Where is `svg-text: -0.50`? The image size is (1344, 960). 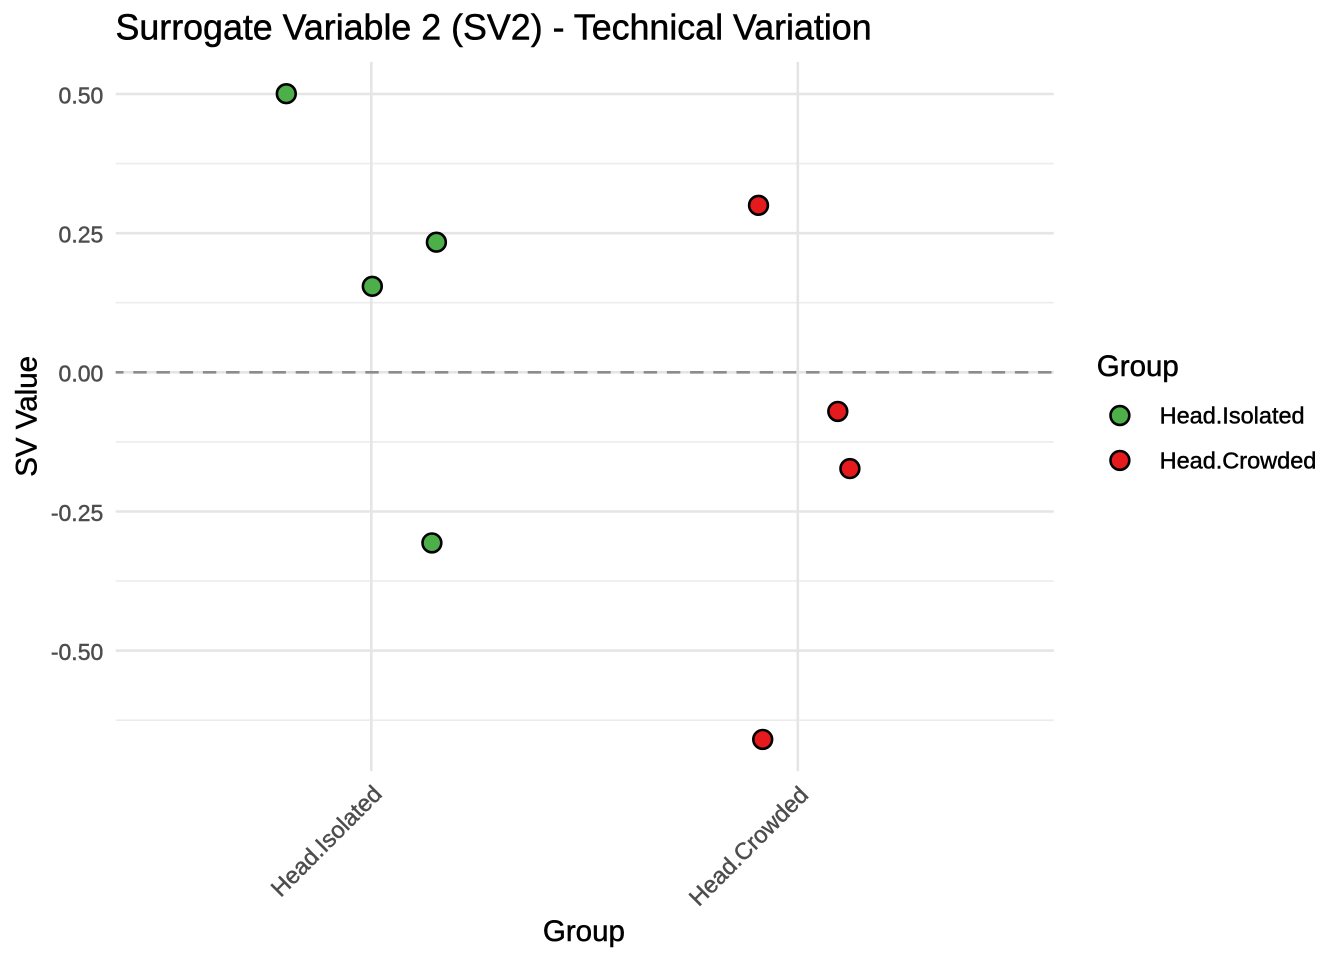 svg-text: -0.50 is located at coordinates (77, 652).